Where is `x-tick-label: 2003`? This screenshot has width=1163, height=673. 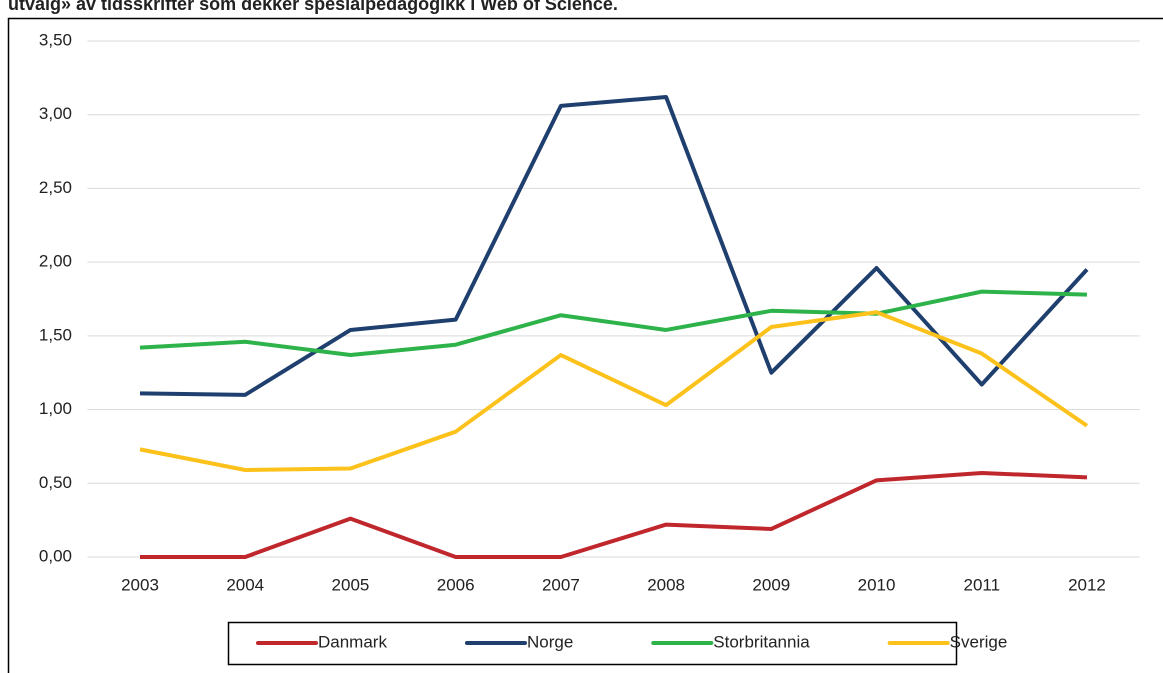 x-tick-label: 2003 is located at coordinates (140, 584).